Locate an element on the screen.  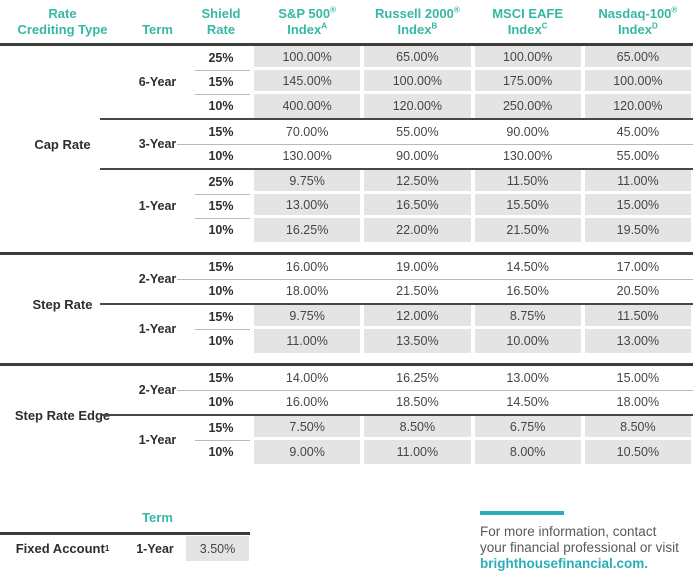
column-header-line: Term is located at coordinates (157, 29).